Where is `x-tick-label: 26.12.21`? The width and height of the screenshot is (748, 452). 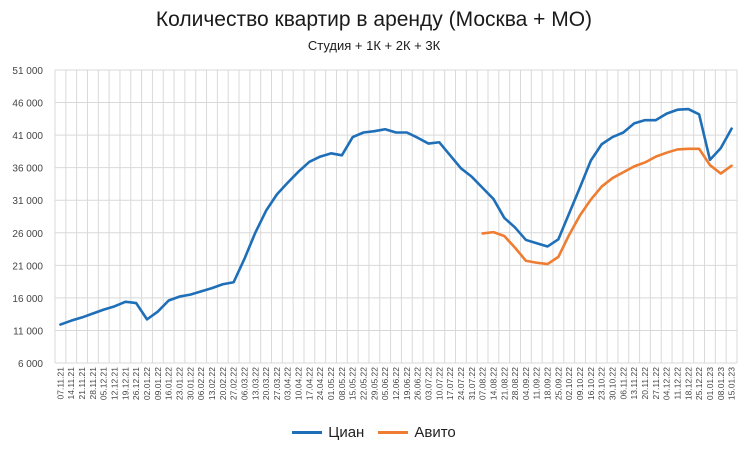 x-tick-label: 26.12.21 is located at coordinates (136, 383).